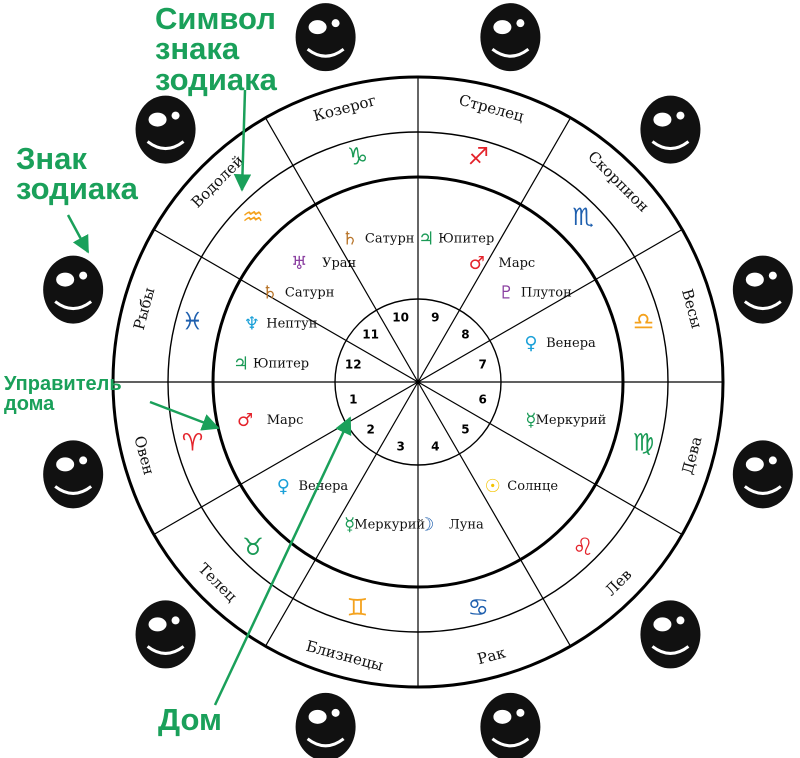 This screenshot has height=758, width=800. I want to click on sign-name-label: Дева, so click(691, 455).